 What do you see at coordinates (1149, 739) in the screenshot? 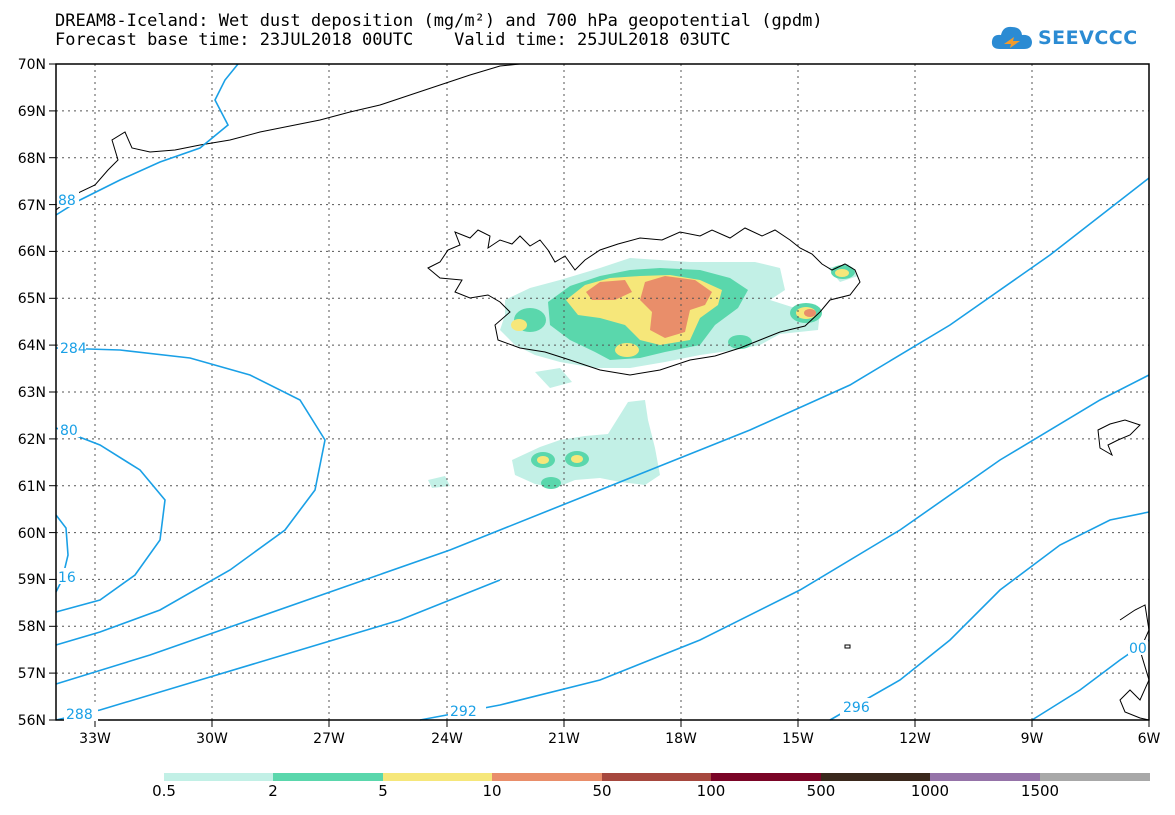
I see `lon-label: 6W` at bounding box center [1149, 739].